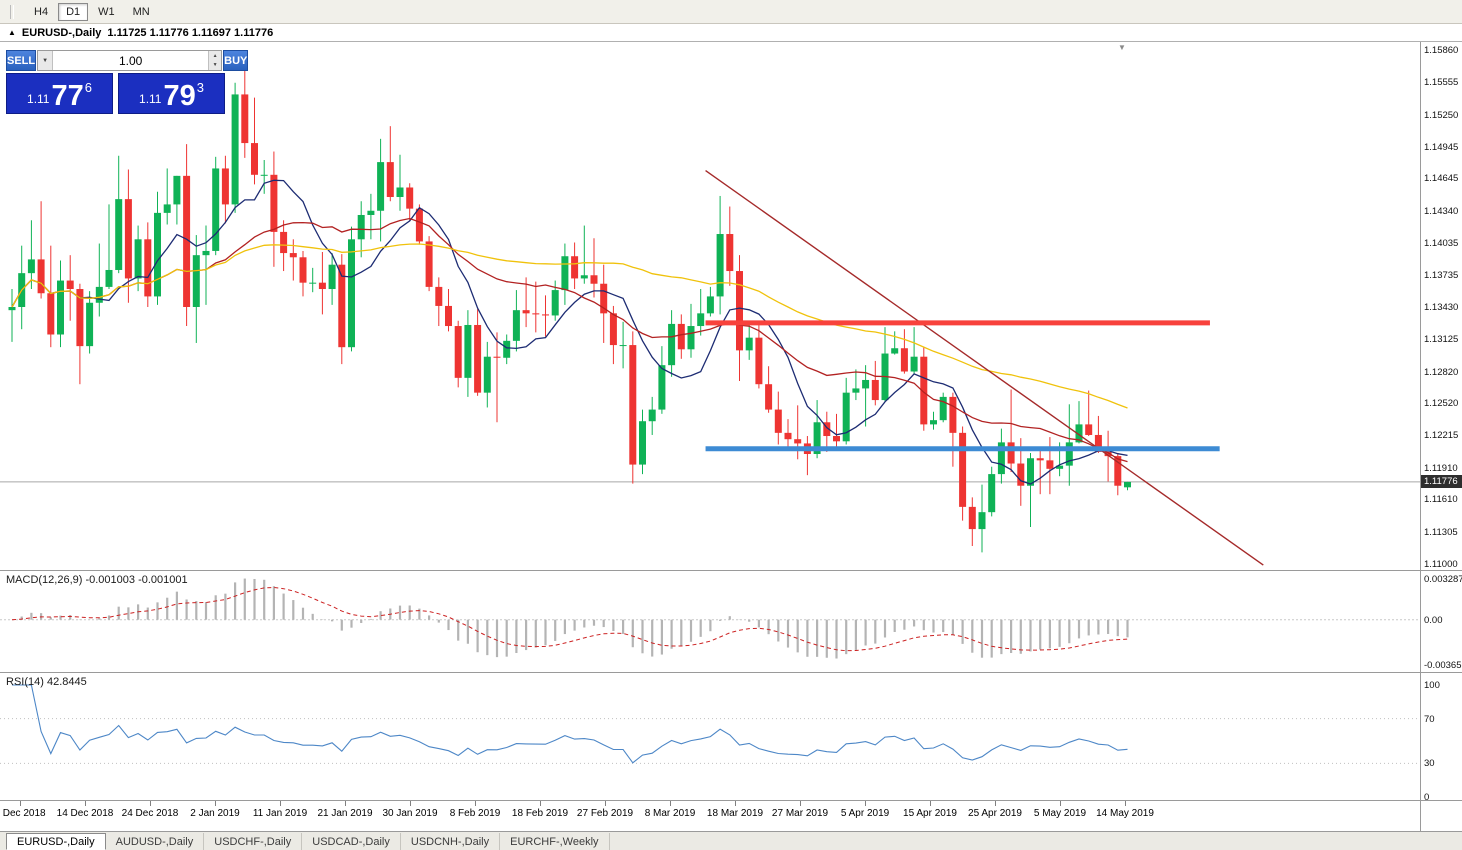 This screenshot has height=850, width=1462. I want to click on symbol-tab: AUDUSD-,Daily, so click(155, 841).